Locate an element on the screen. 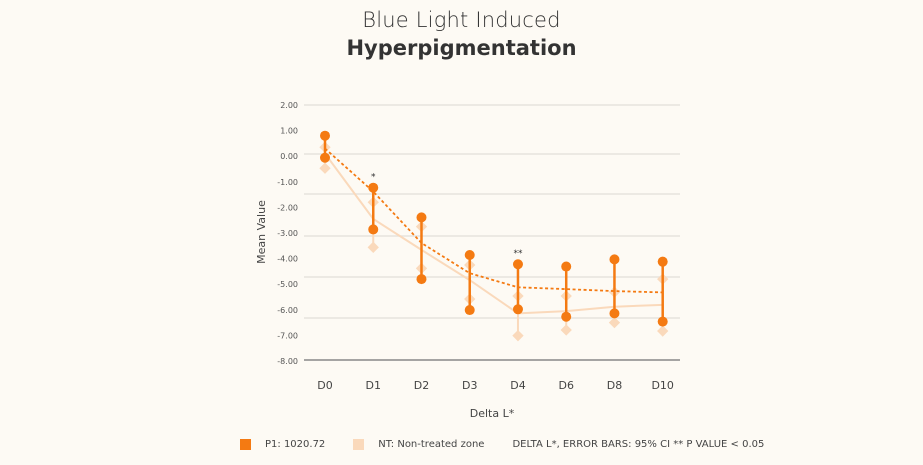 The height and width of the screenshot is (465, 923). chart-title-line2: Hyperpigmentation is located at coordinates (461, 48).